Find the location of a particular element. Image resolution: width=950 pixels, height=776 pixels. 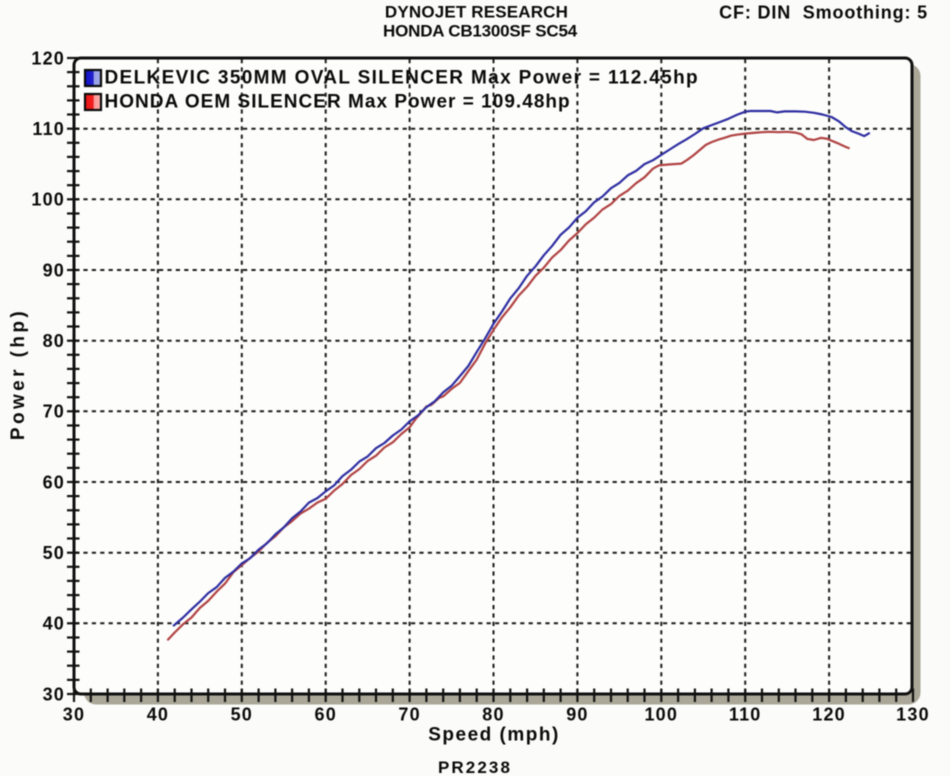

svg-text:HONDA OEM SILENCER Max Power =: HONDA OEM SILENCER Max Power = 109.48hp is located at coordinates (338, 102).